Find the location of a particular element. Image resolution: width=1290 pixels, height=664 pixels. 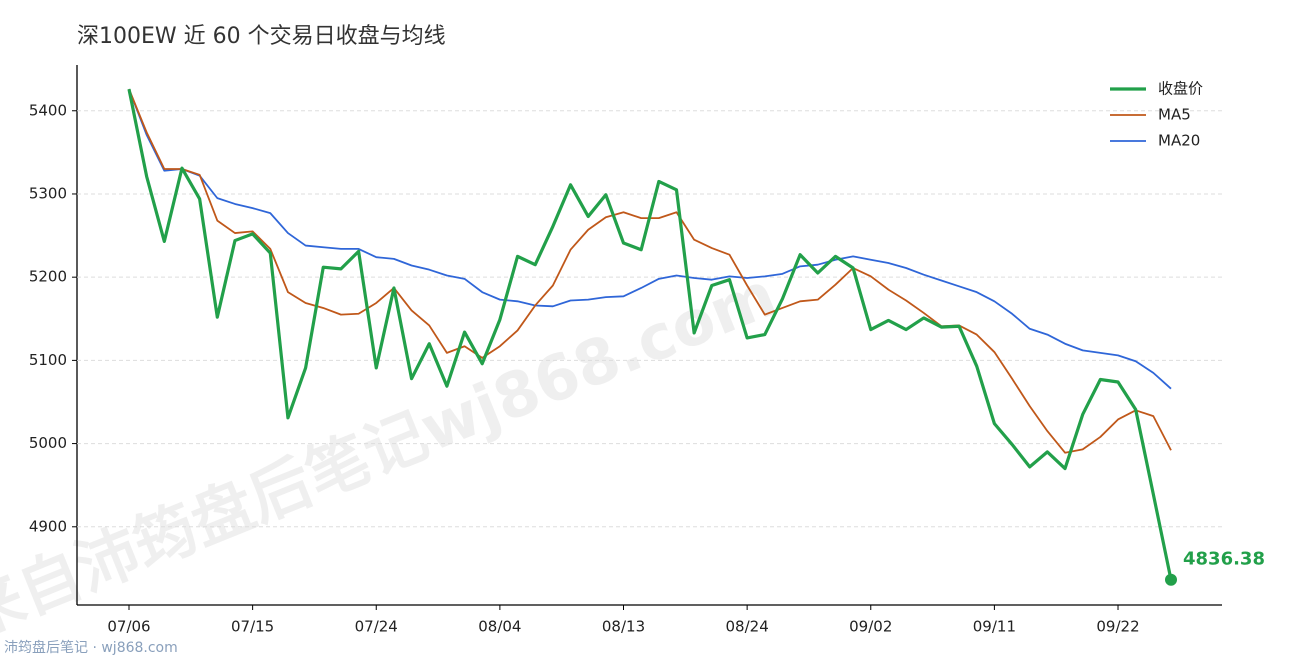

last-value-label: 4836.38 is located at coordinates (1224, 559).